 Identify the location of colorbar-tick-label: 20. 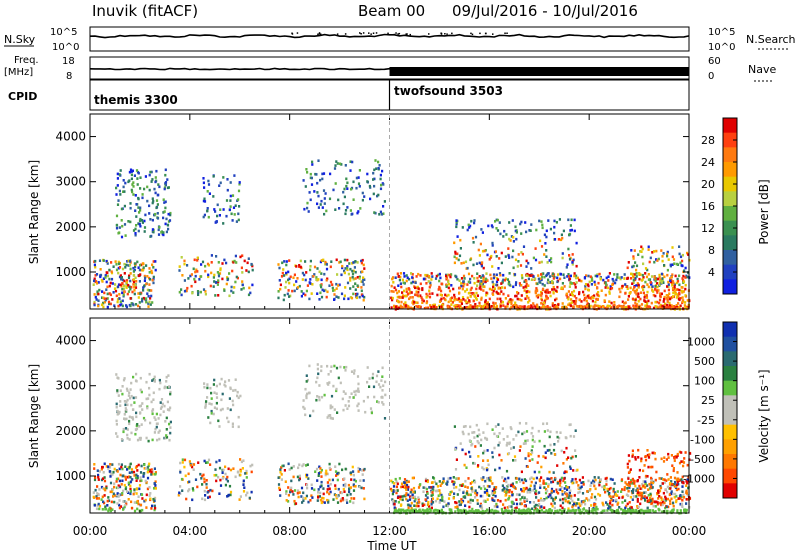
(708, 184).